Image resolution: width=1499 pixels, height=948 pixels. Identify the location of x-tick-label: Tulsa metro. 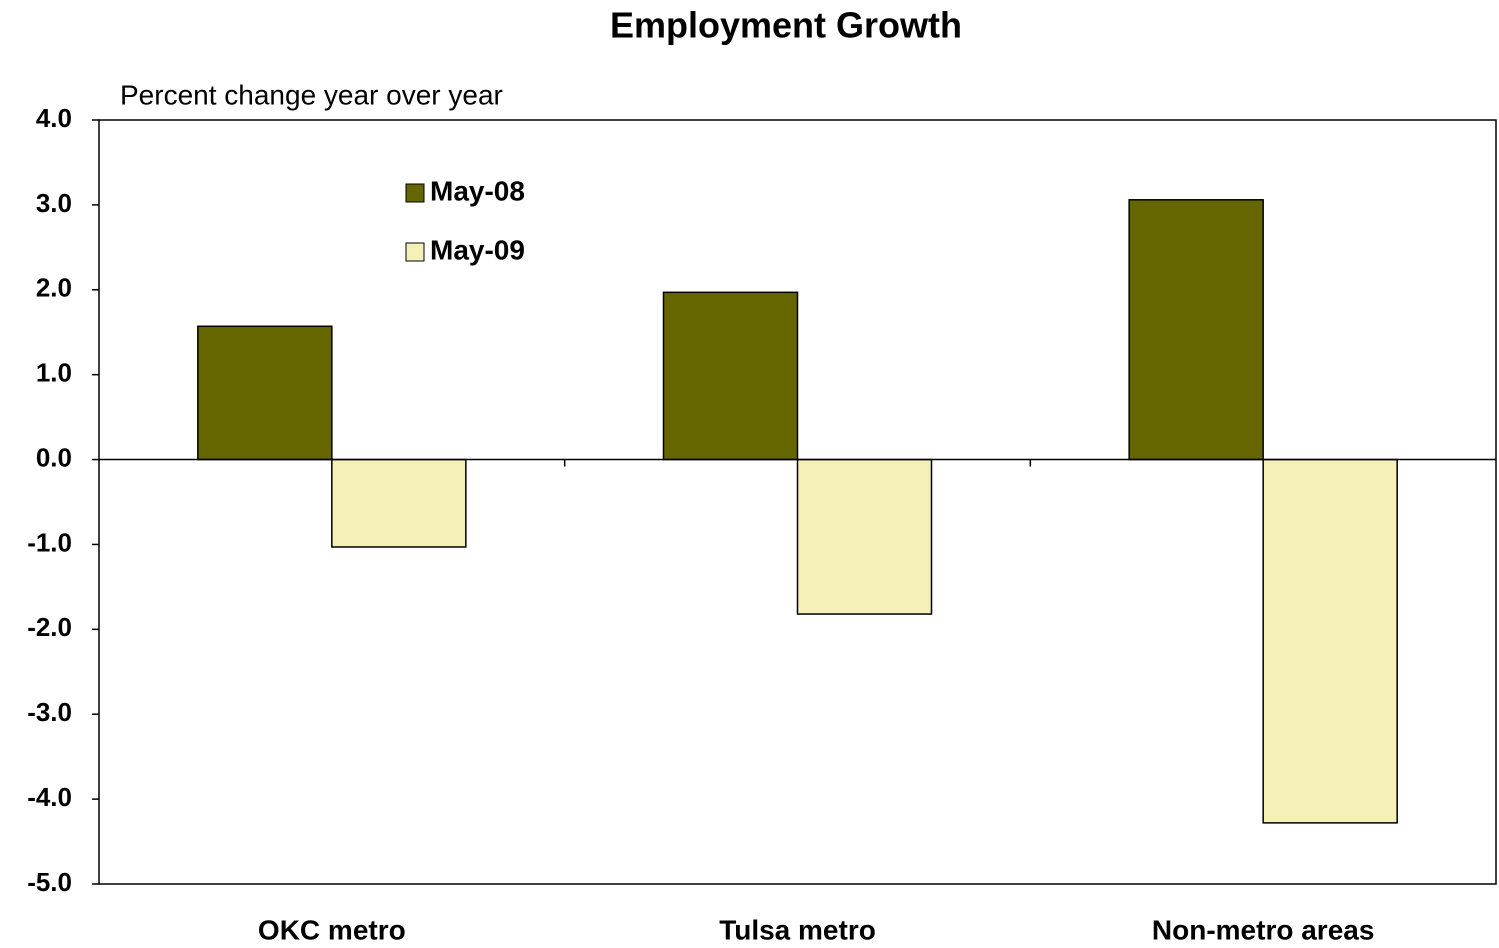
(797, 929).